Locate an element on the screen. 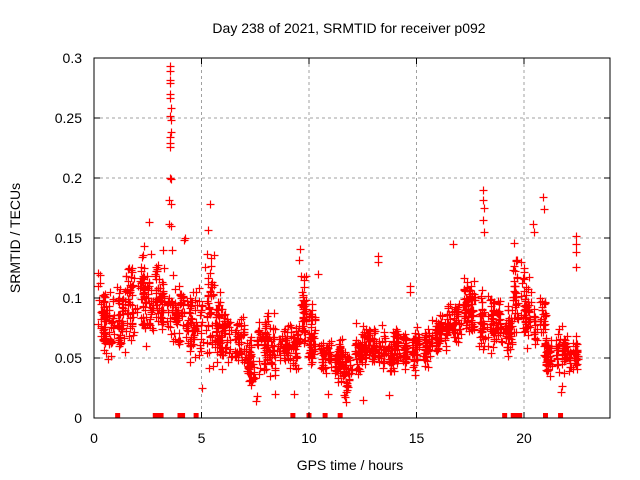 This screenshot has width=640, height=480. x-tick-labels: 0 5 10 15 20 is located at coordinates (311, 438).